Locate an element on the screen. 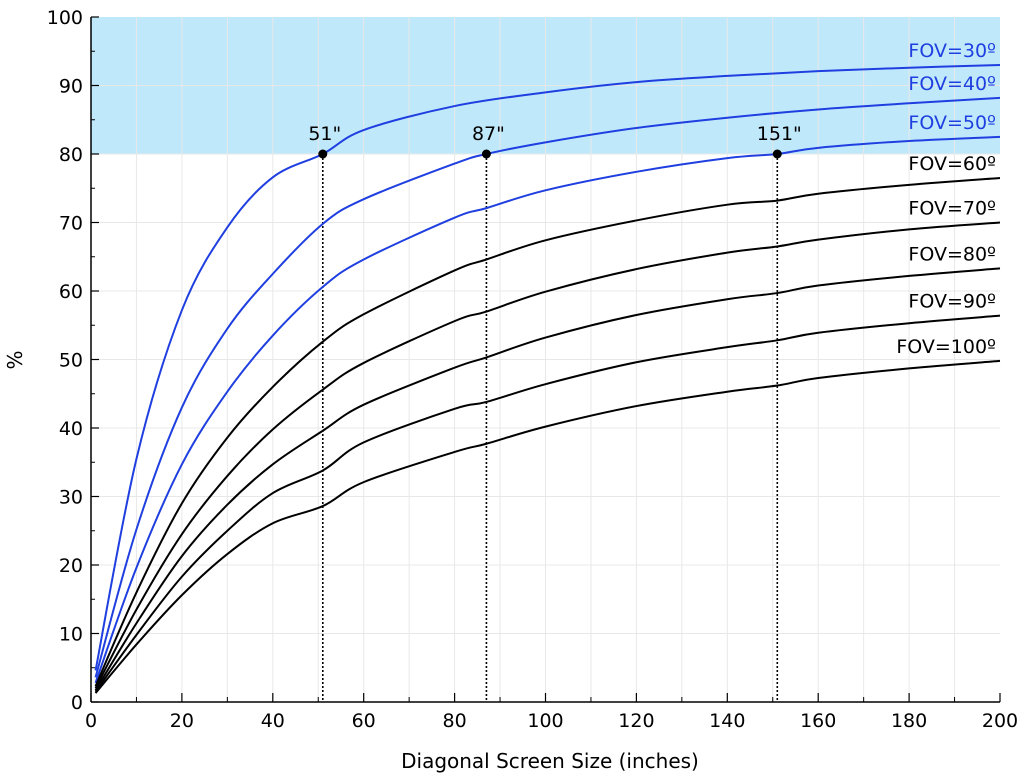 This screenshot has height=780, width=1024. marker-label: 51" is located at coordinates (324, 134).